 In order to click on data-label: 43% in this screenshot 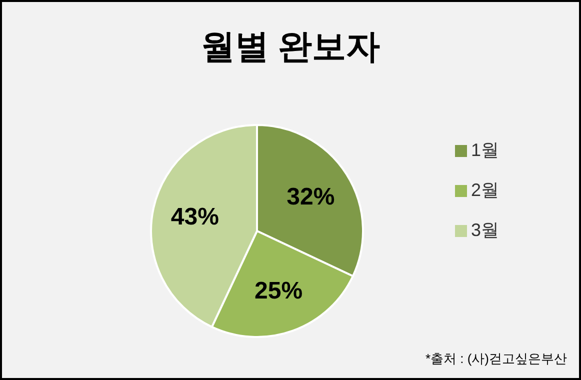, I will do `click(194, 217)`.